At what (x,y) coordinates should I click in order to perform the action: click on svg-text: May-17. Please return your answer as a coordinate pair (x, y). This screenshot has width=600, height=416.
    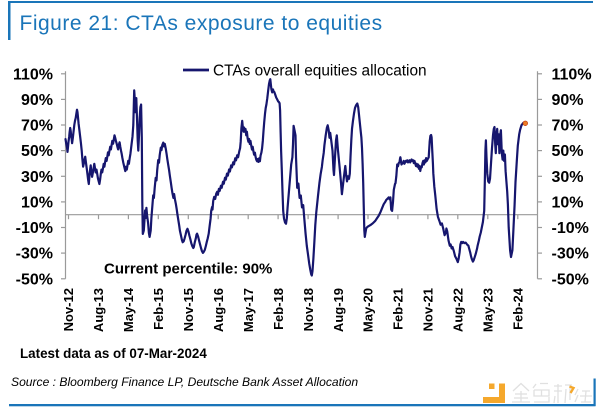
    Looking at the image, I should click on (248, 310).